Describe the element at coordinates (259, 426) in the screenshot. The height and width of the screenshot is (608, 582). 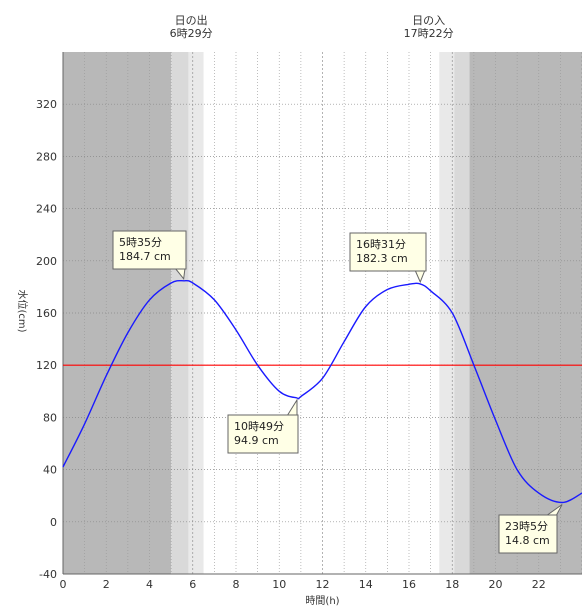
I see `callout-time: 10時49分` at that location.